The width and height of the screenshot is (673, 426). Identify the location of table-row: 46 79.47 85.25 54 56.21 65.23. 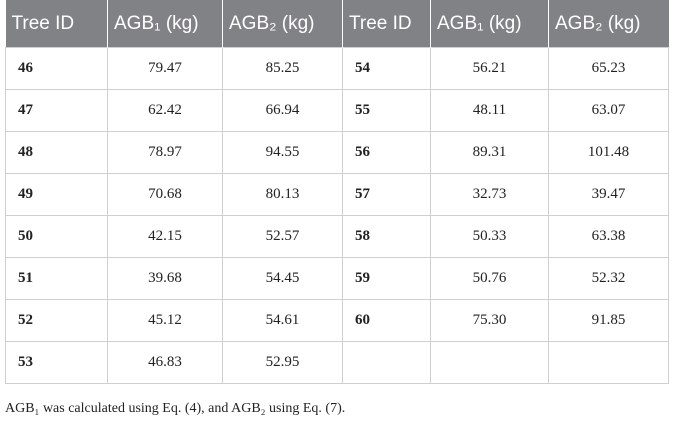
(337, 68).